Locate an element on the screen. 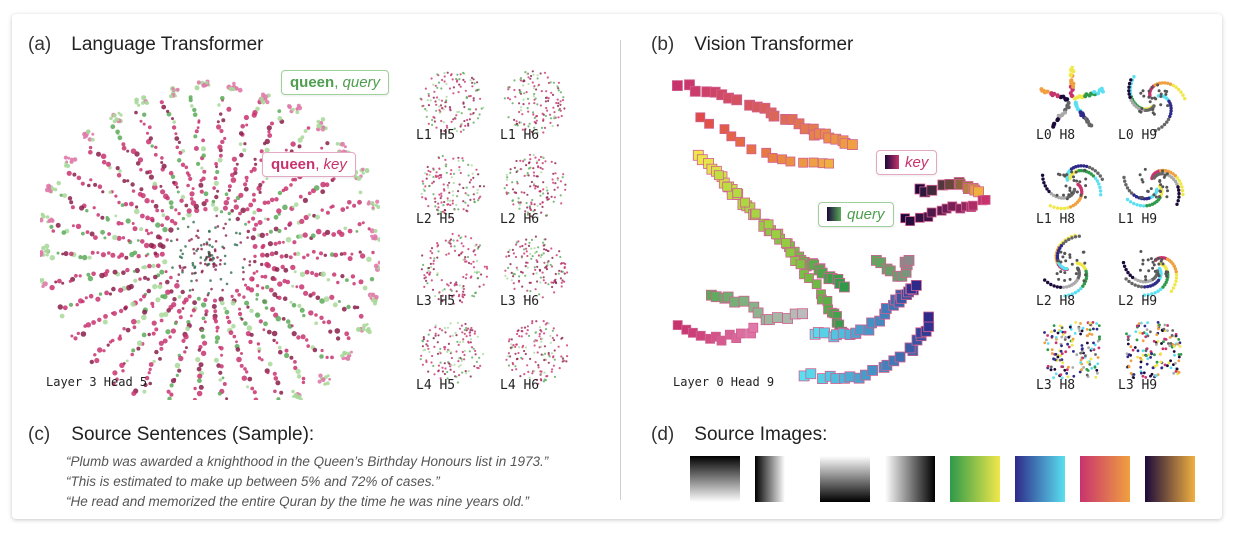 The height and width of the screenshot is (536, 1236). language-thumb-label: L4 H6 is located at coordinates (520, 385).